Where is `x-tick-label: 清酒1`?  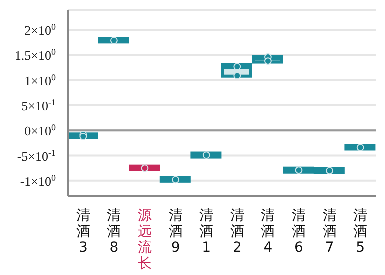 x-tick-label: 清酒1 is located at coordinates (207, 232).